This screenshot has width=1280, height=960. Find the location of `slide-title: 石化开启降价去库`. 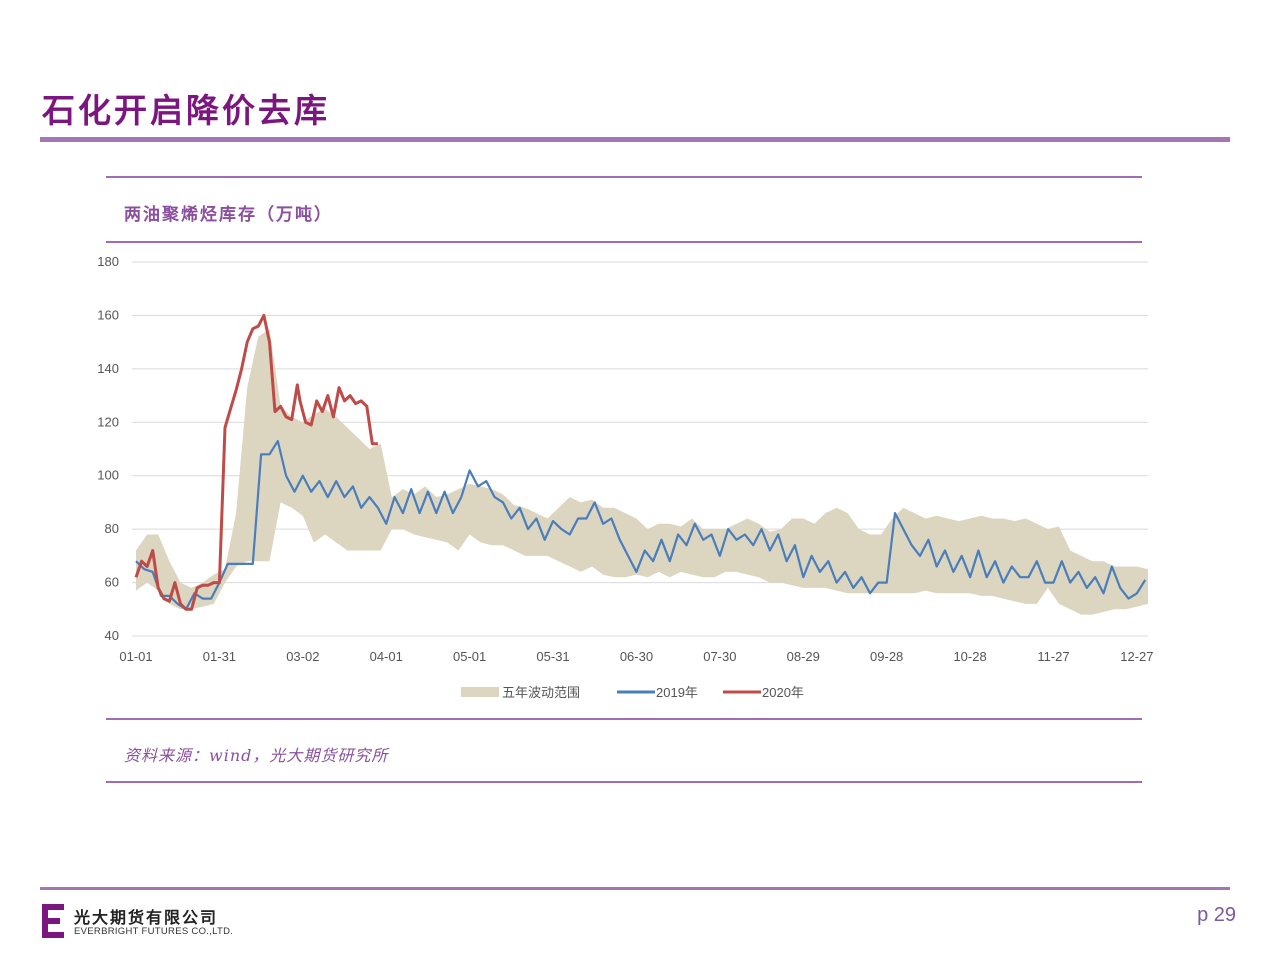

slide-title: 石化开启降价去库 is located at coordinates (186, 110).